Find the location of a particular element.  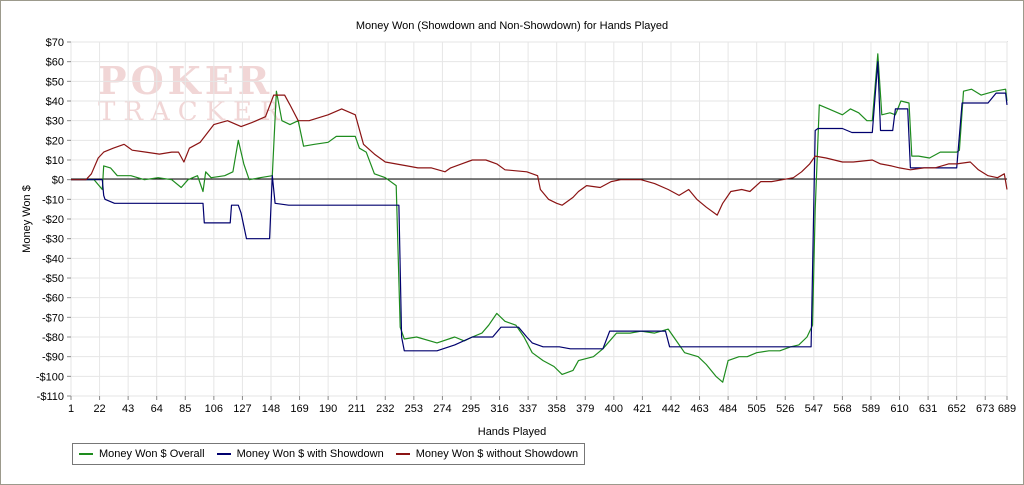

x-tick-label: 169 is located at coordinates (299, 409).